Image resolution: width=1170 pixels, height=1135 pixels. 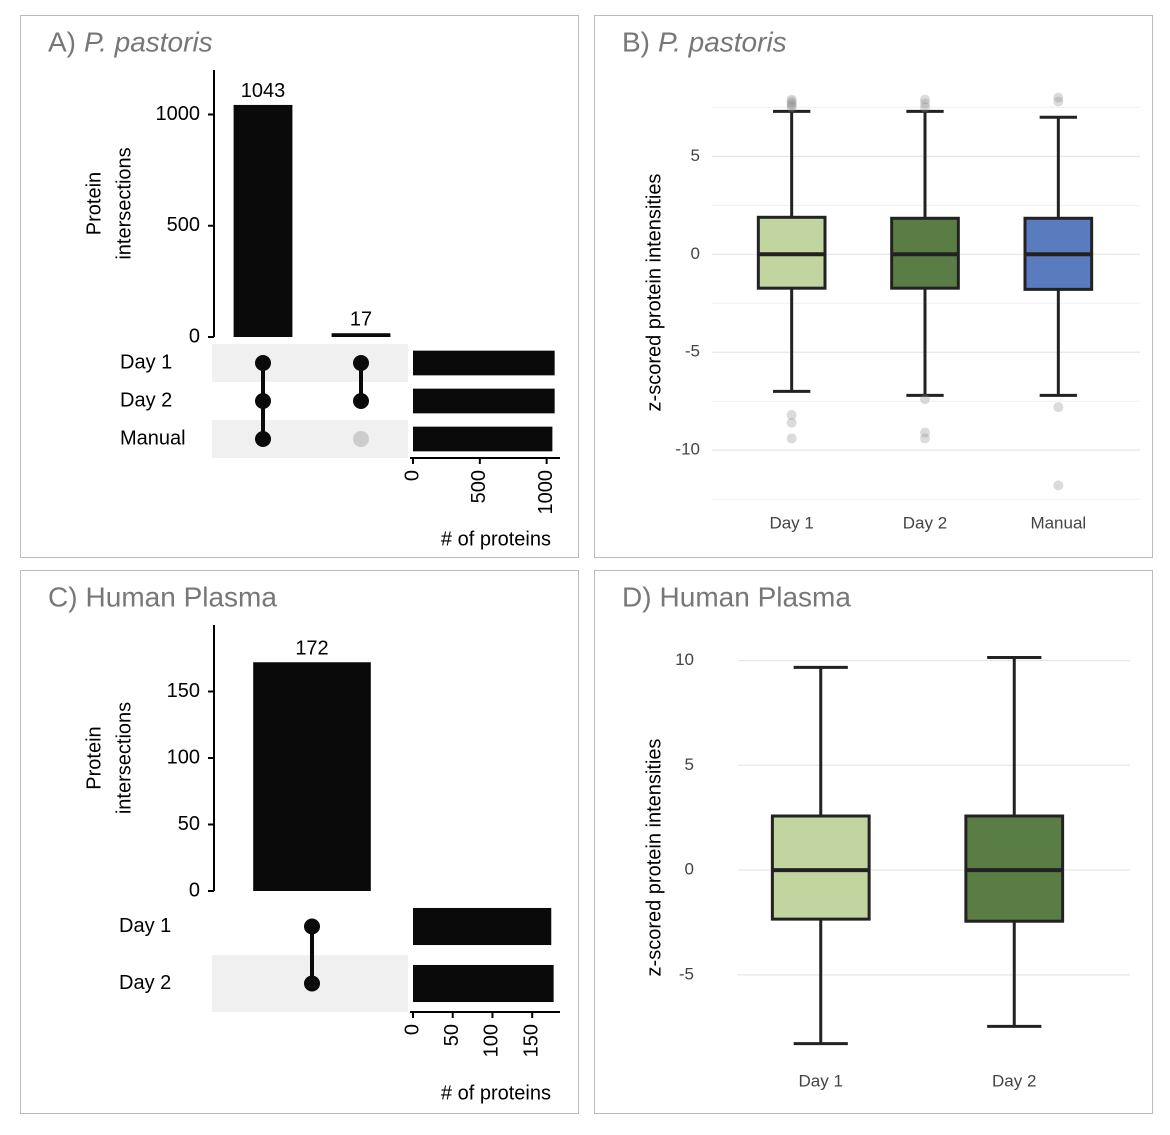 What do you see at coordinates (636, 41) in the screenshot?
I see `panel-label: B)` at bounding box center [636, 41].